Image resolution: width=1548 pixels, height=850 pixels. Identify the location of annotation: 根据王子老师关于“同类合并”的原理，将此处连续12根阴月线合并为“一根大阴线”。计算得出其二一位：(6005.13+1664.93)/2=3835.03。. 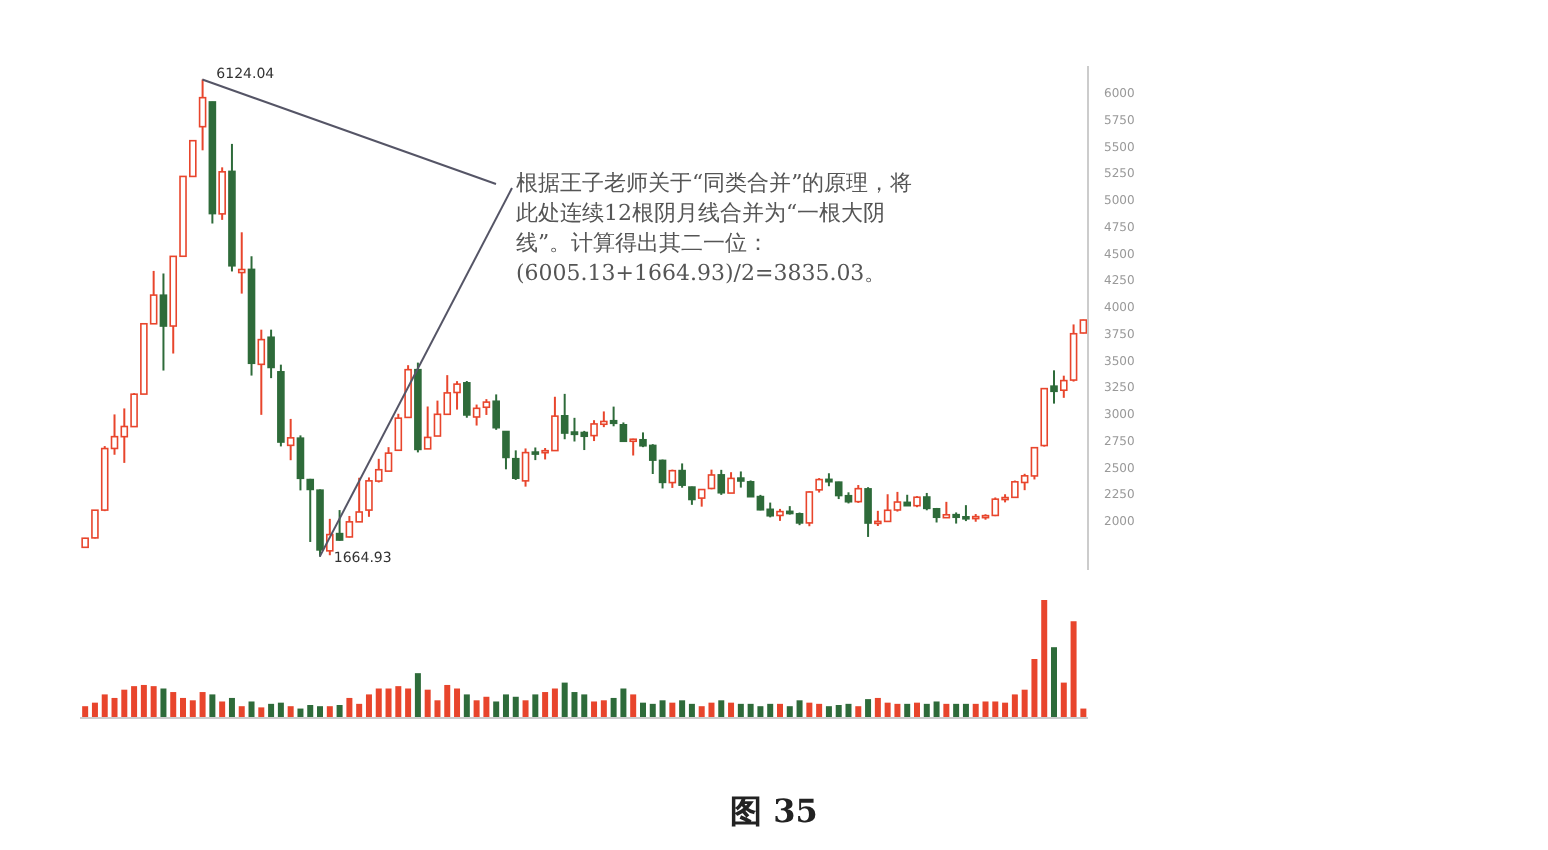
(715, 228).